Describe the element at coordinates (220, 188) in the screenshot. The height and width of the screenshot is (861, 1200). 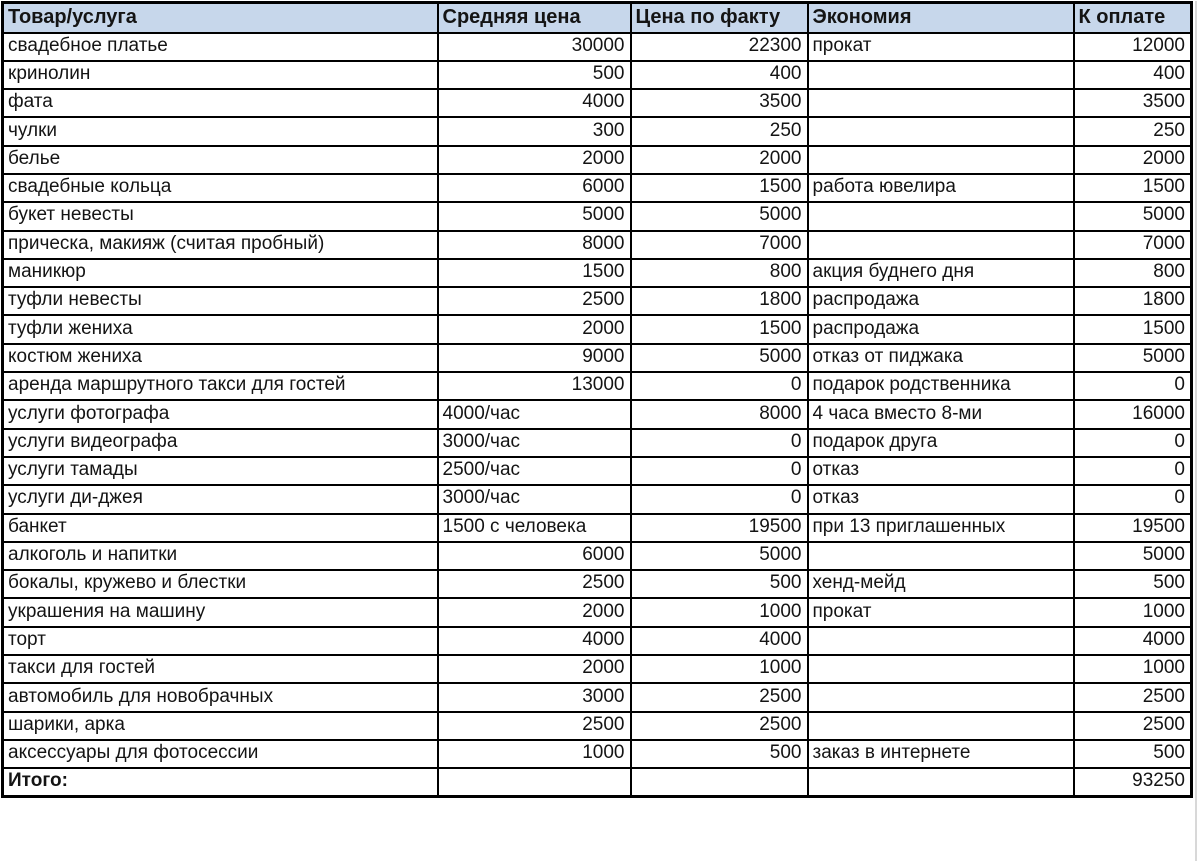
I see `cell: свадебные кольца` at that location.